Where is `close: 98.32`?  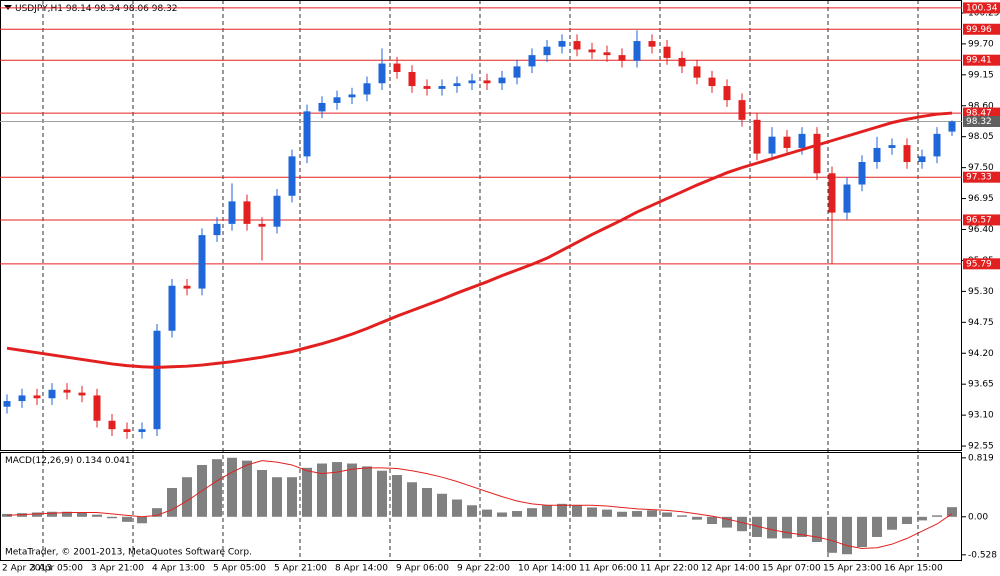 close: 98.32 is located at coordinates (165, 9).